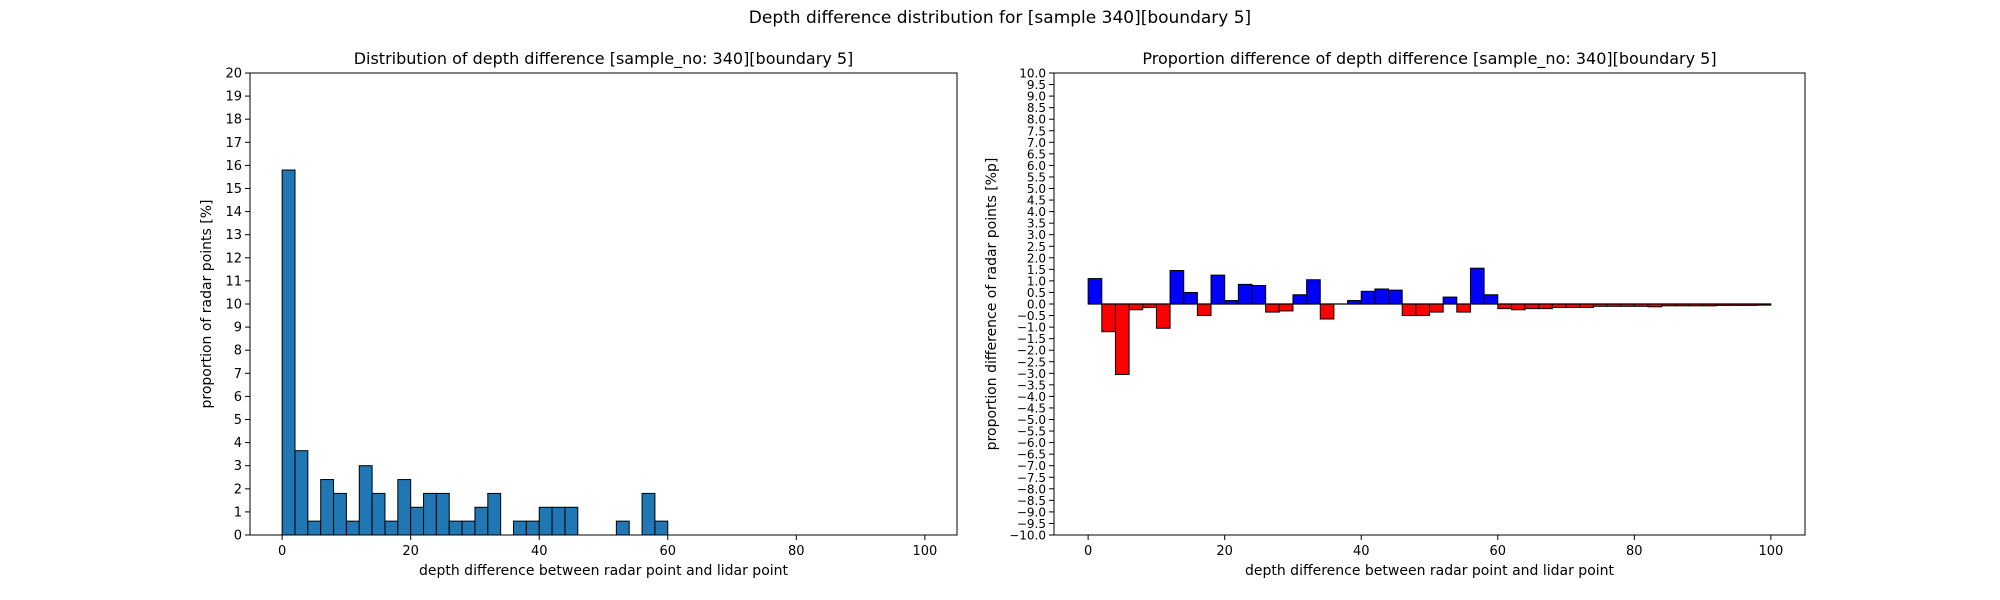 Image resolution: width=2000 pixels, height=600 pixels. What do you see at coordinates (924, 551) in the screenshot?
I see `dist-xtick-label: 100` at bounding box center [924, 551].